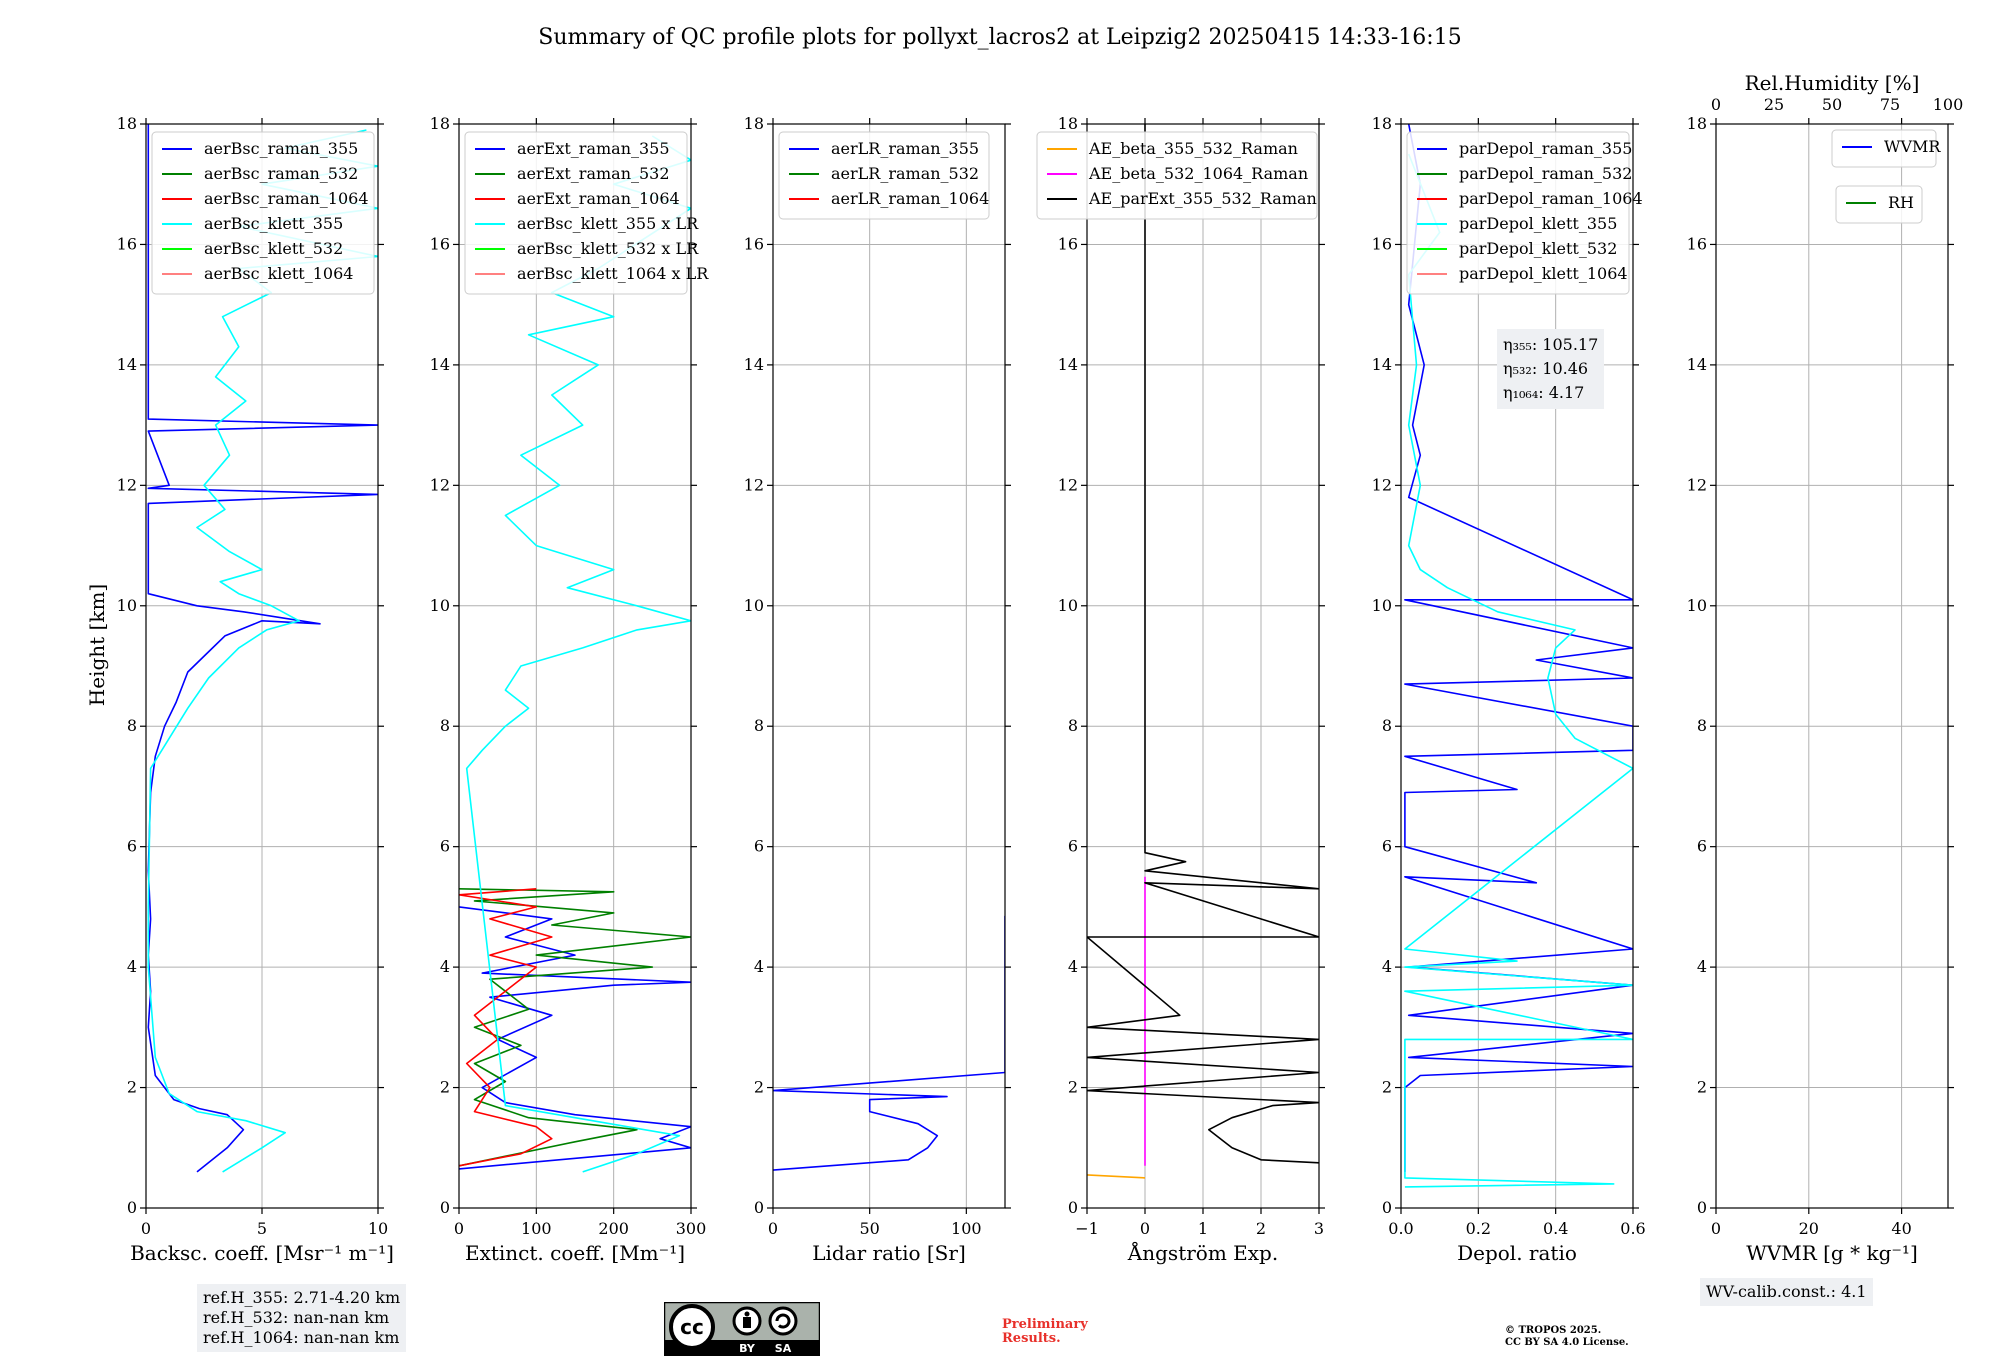 Image resolution: width=2000 pixels, height=1360 pixels. Describe the element at coordinates (575, 1253) in the screenshot. I see `x-axis-label: Extinct. coeff. [Mm⁻¹]` at that location.